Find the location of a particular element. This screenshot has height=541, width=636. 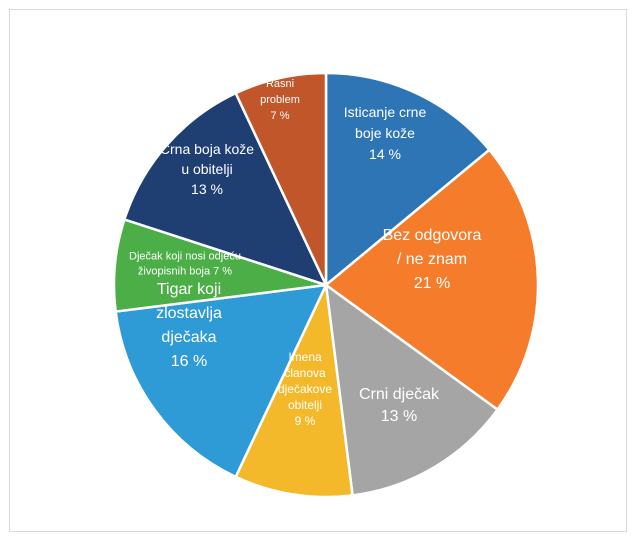

slice-label-line: u obitelji is located at coordinates (206, 169).